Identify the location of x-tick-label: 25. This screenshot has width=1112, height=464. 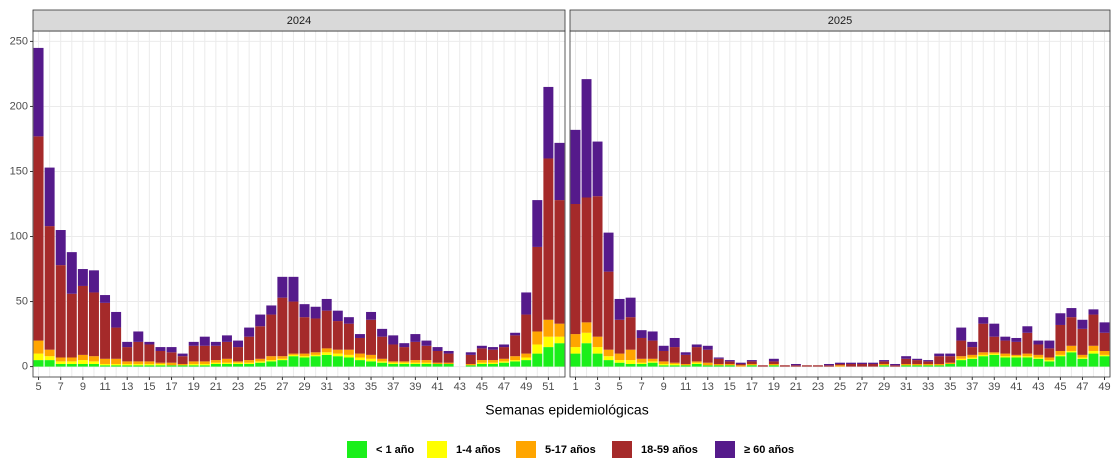
(840, 387).